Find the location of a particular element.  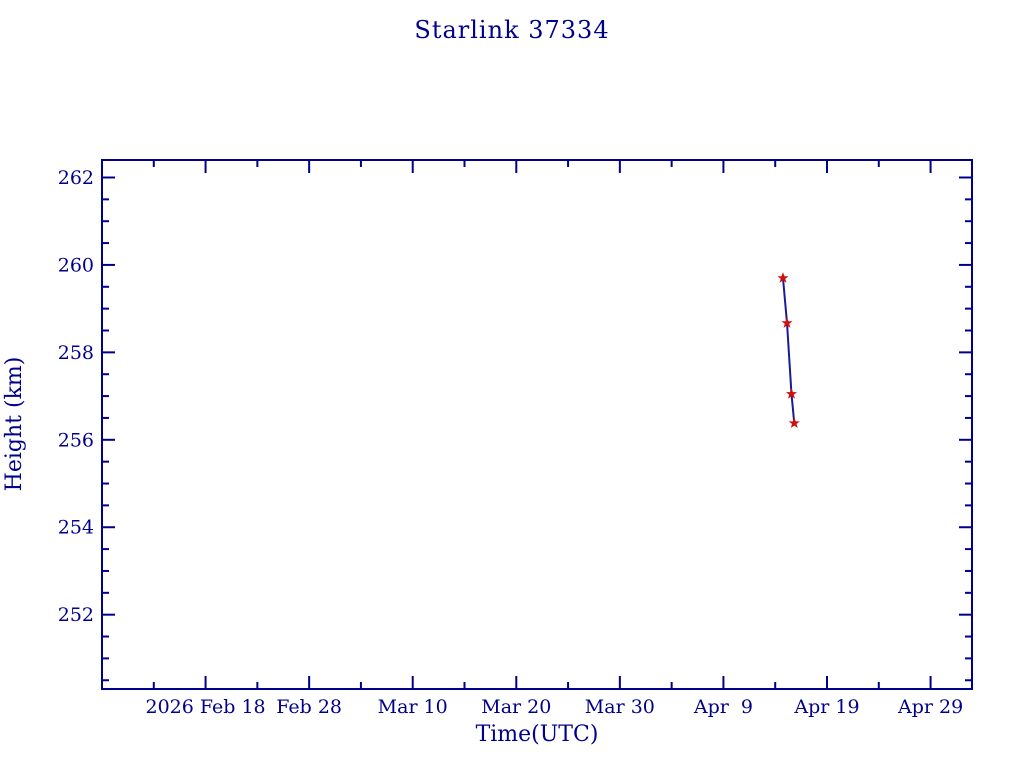

chart-title: Starlink 37334 is located at coordinates (511, 30).